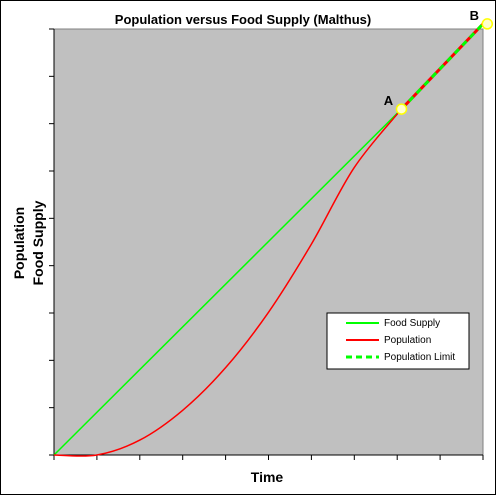 This screenshot has width=496, height=495. I want to click on series-line-population-limit, so click(442, 66).